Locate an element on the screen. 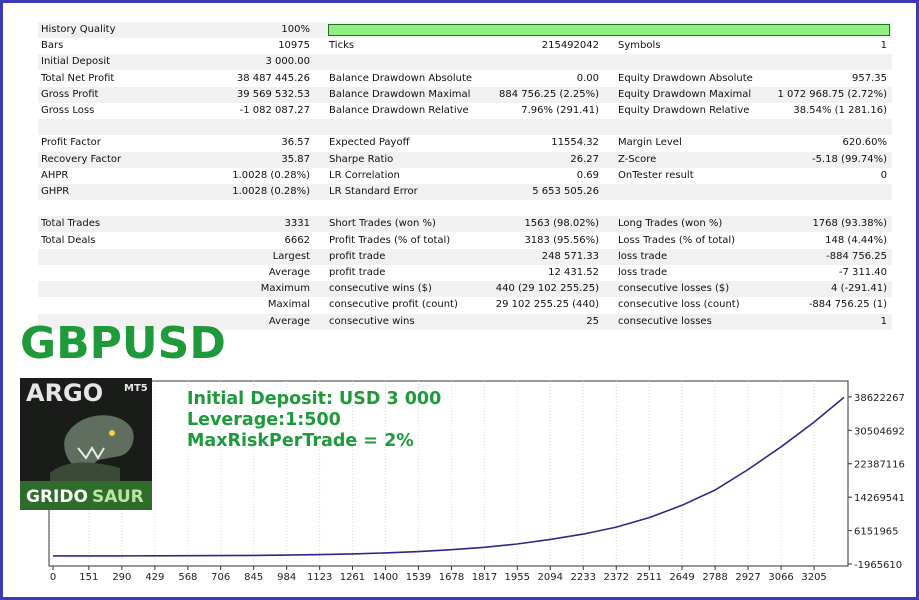 The width and height of the screenshot is (919, 600). row-value-3: 620.60% is located at coordinates (865, 143).